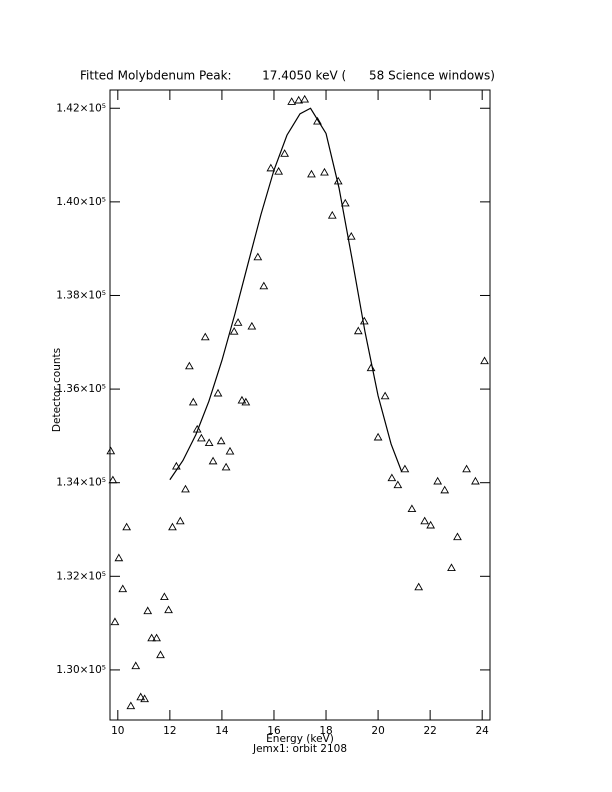 The height and width of the screenshot is (792, 612). I want to click on y-tick-label: 1.38×10⁵, so click(81, 295).